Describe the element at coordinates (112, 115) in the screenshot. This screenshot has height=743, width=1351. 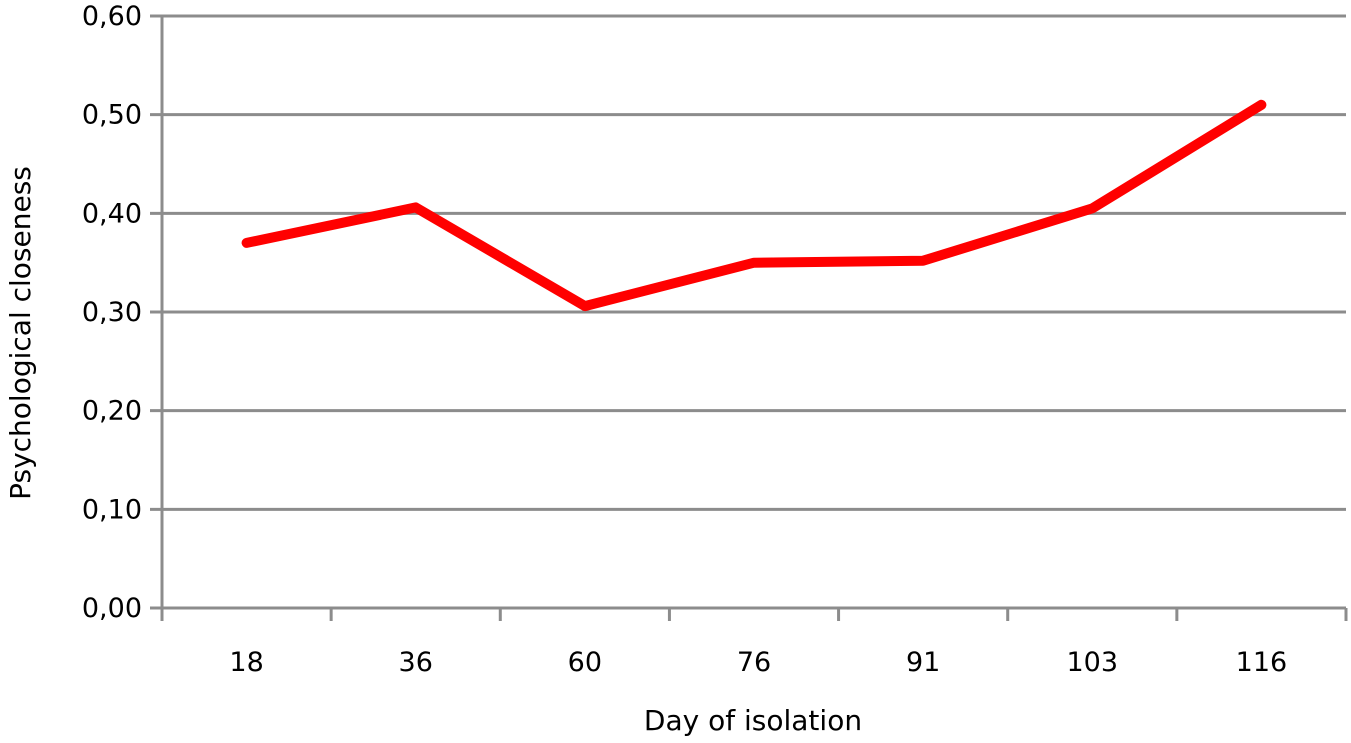
I see `y-tick-label: 0,50` at that location.